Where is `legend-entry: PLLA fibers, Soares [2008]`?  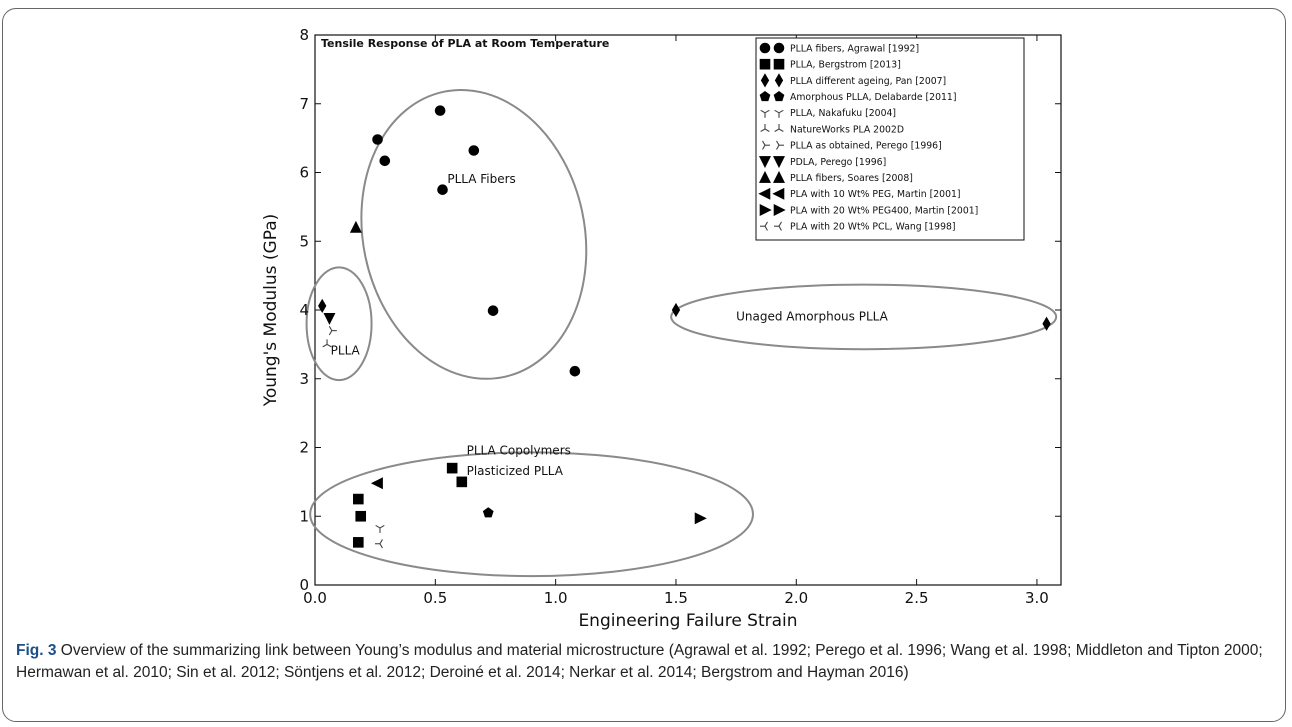 legend-entry: PLLA fibers, Soares [2008] is located at coordinates (836, 177).